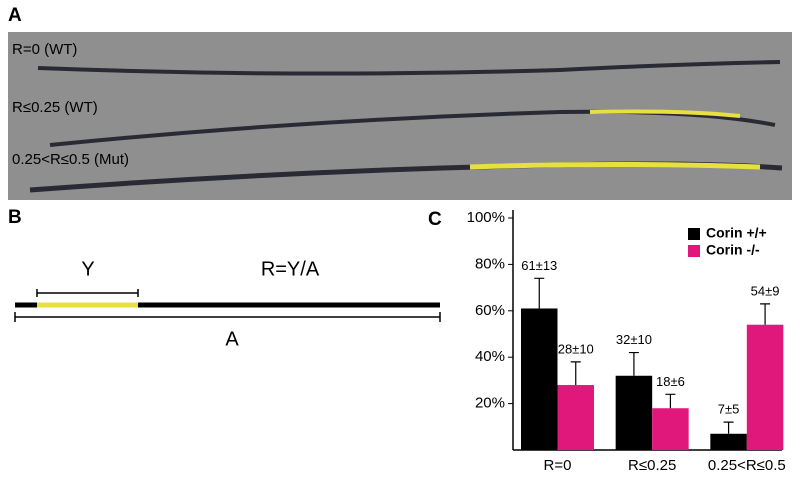 The height and width of the screenshot is (484, 800). What do you see at coordinates (290, 269) in the screenshot?
I see `ratio-label: R=Y/A` at bounding box center [290, 269].